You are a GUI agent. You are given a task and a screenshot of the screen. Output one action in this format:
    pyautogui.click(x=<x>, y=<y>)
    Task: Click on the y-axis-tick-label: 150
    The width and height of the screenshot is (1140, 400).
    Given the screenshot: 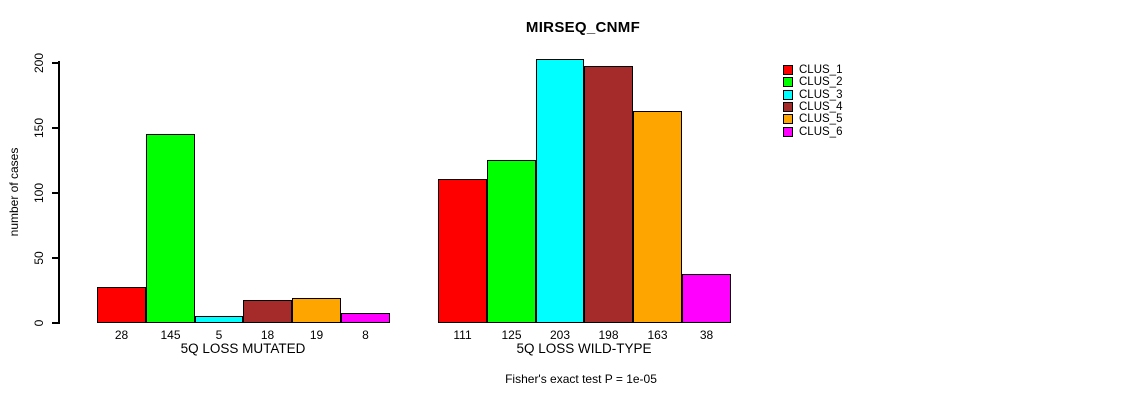 What is the action you would take?
    pyautogui.click(x=39, y=128)
    